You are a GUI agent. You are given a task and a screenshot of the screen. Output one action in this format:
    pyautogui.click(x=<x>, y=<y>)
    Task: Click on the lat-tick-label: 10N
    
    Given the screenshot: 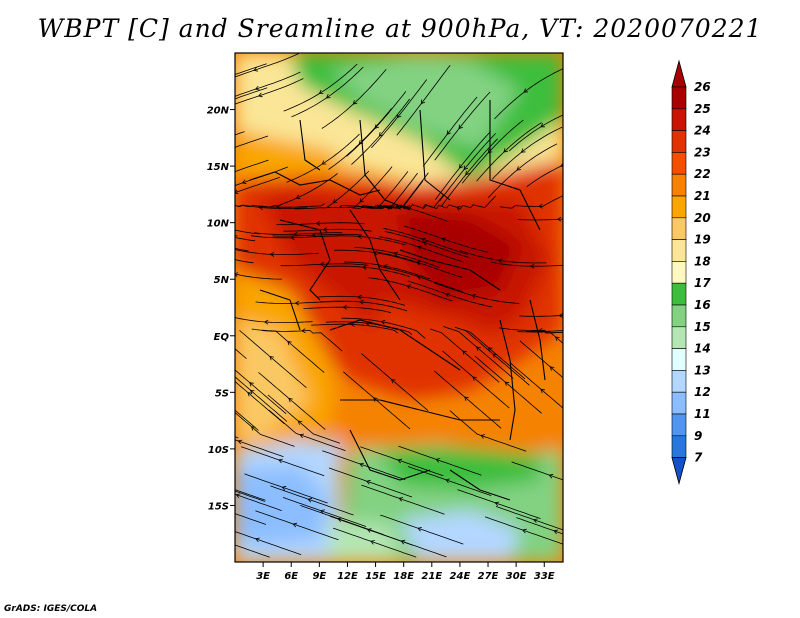 What is the action you would take?
    pyautogui.click(x=218, y=224)
    